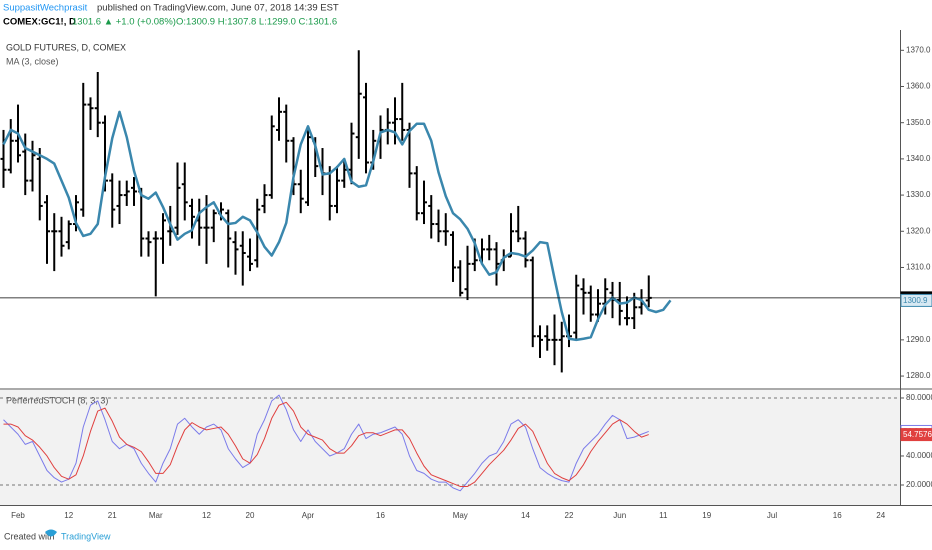  Describe the element at coordinates (918, 375) in the screenshot. I see `y-tick-label: 1280.0` at that location.